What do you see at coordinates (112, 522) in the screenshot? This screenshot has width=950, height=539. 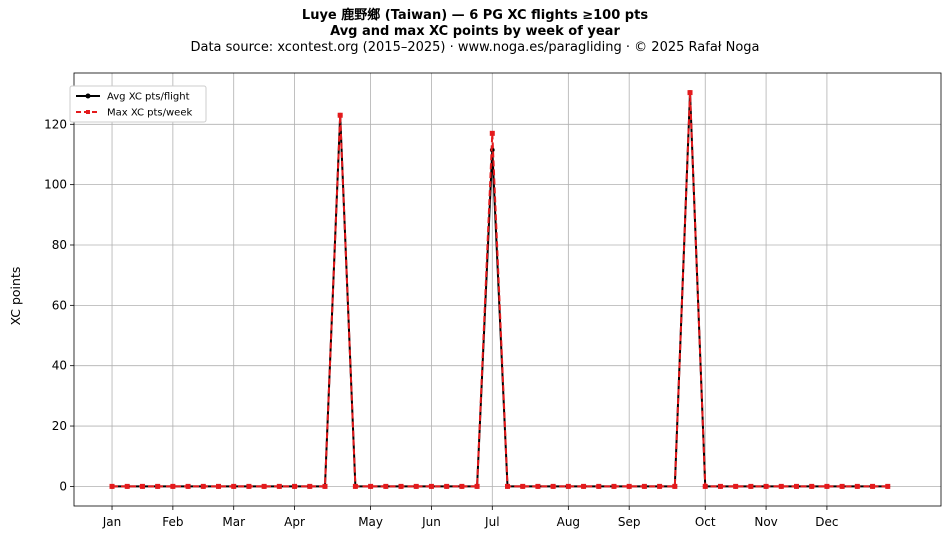 I see `x-tick-label: Jan` at bounding box center [112, 522].